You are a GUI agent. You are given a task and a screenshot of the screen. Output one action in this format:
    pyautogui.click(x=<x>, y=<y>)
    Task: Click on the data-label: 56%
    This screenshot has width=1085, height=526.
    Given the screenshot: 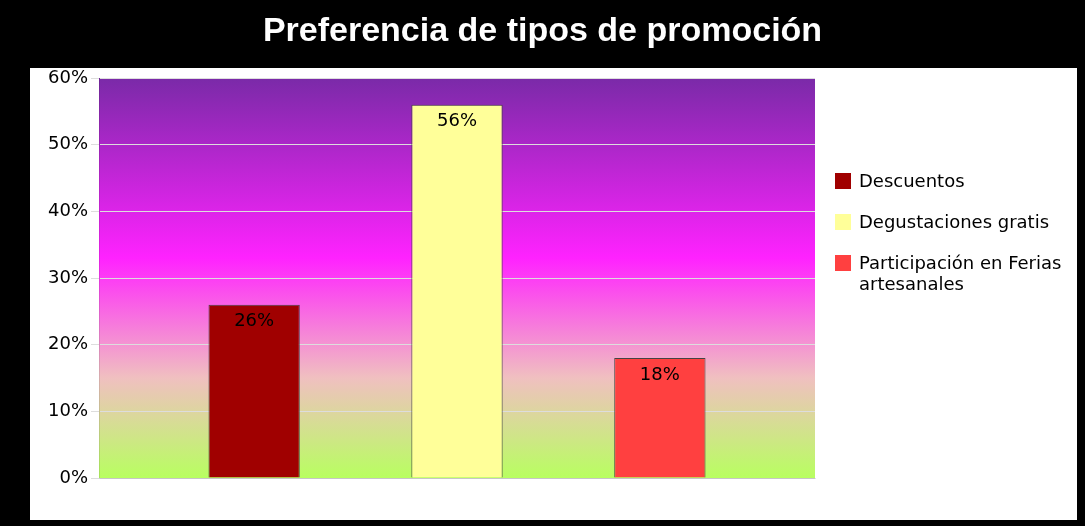 What is the action you would take?
    pyautogui.click(x=457, y=120)
    